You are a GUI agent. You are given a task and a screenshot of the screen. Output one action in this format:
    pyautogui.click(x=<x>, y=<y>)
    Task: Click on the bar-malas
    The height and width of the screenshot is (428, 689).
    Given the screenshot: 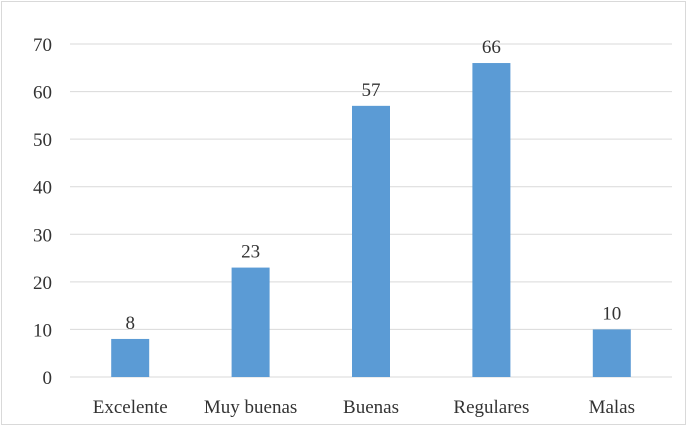 What is the action you would take?
    pyautogui.click(x=611, y=353)
    